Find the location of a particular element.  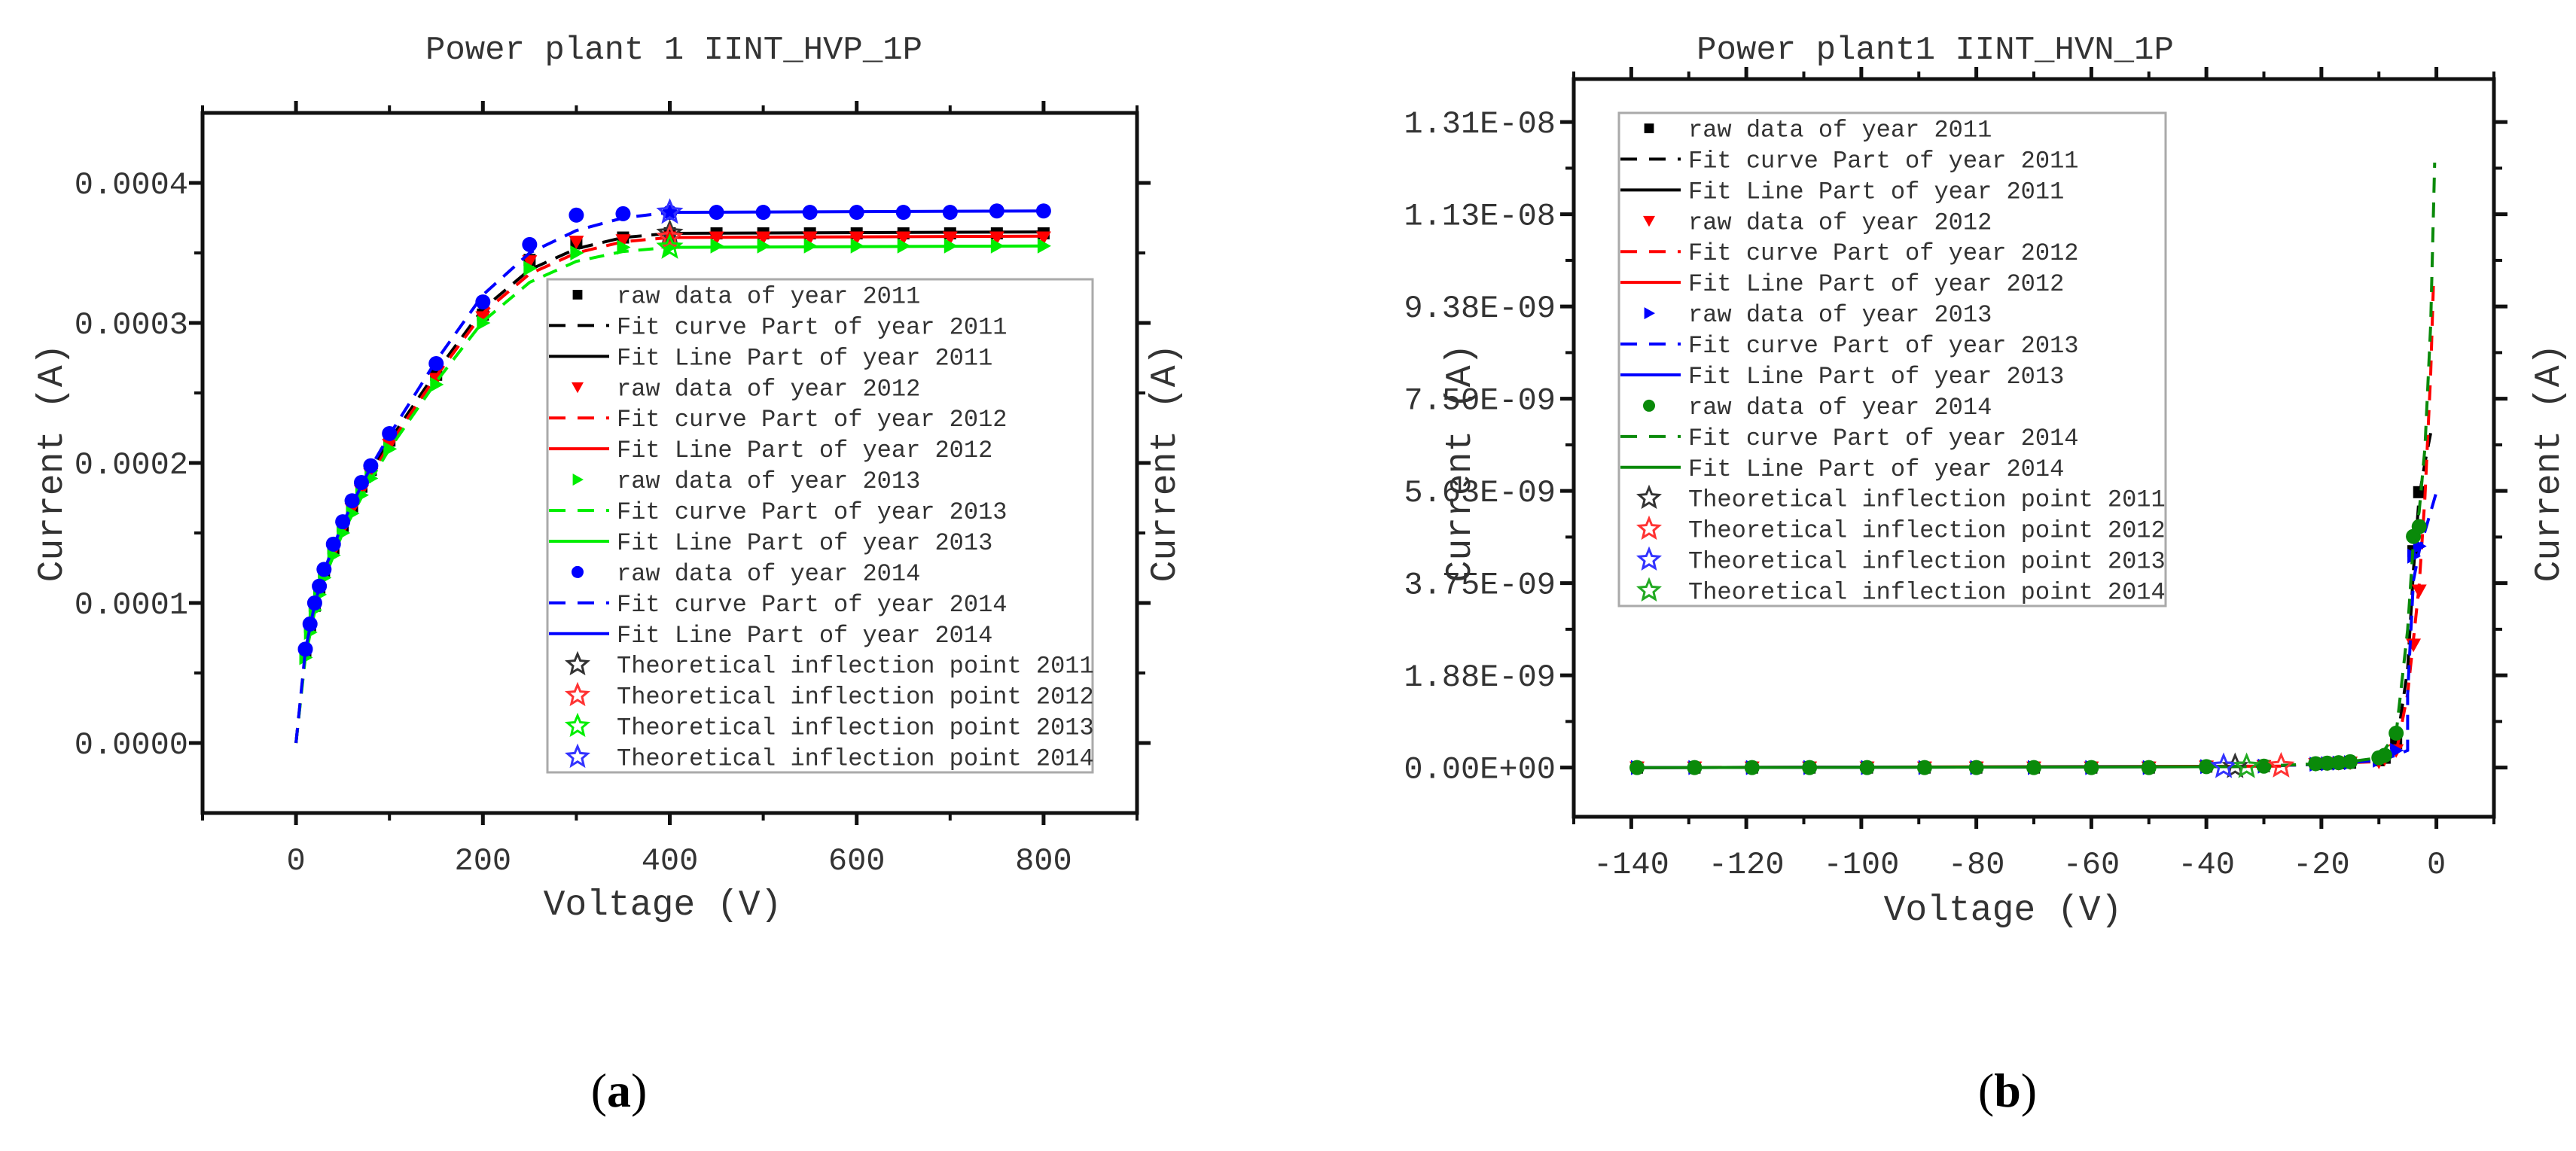

chart-title: Power plant1 IINT_HVN_1P is located at coordinates (1935, 51).